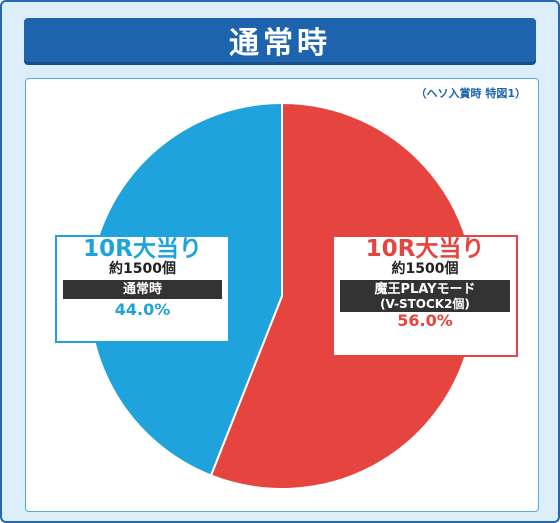 This screenshot has height=523, width=560. I want to click on slice-label-maou-stock: (V-STOCK2個), so click(425, 304).